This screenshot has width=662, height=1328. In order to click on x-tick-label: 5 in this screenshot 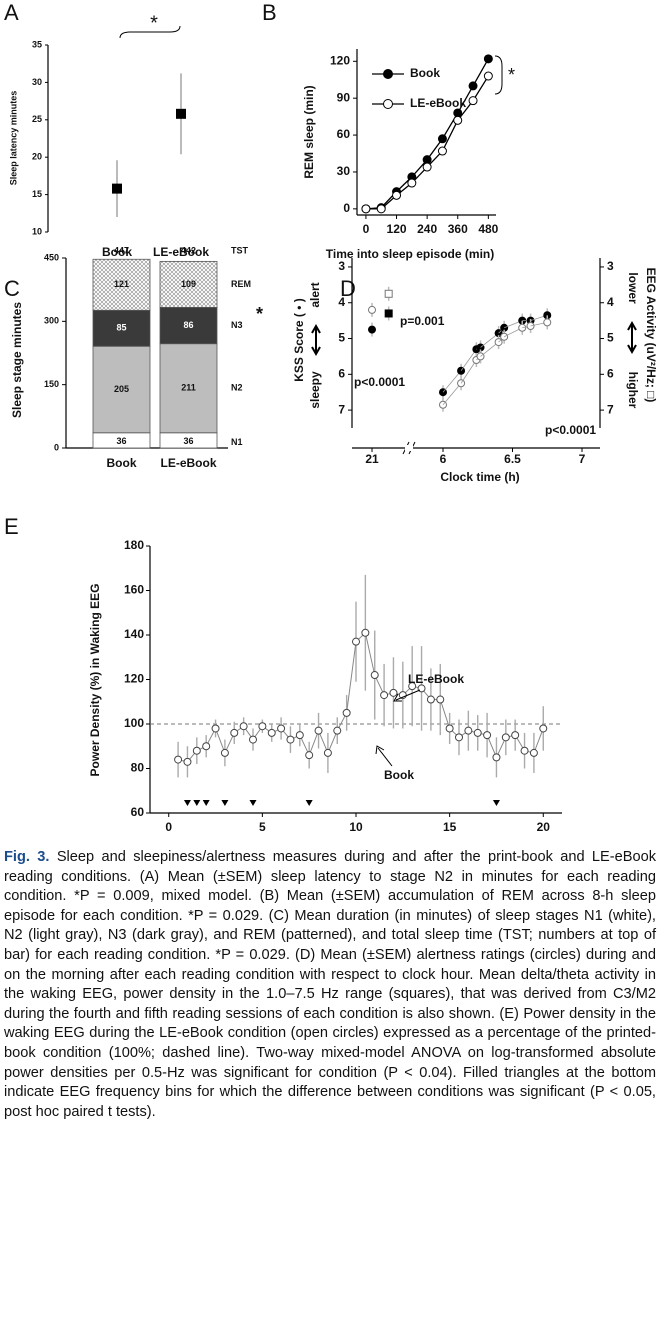, I will do `click(262, 827)`.